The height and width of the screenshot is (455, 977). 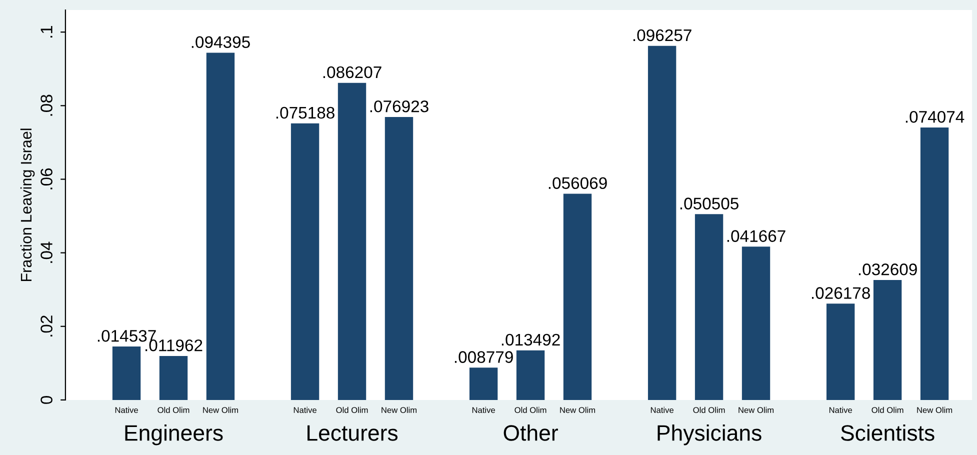 I want to click on data-label: .076923, so click(x=399, y=106).